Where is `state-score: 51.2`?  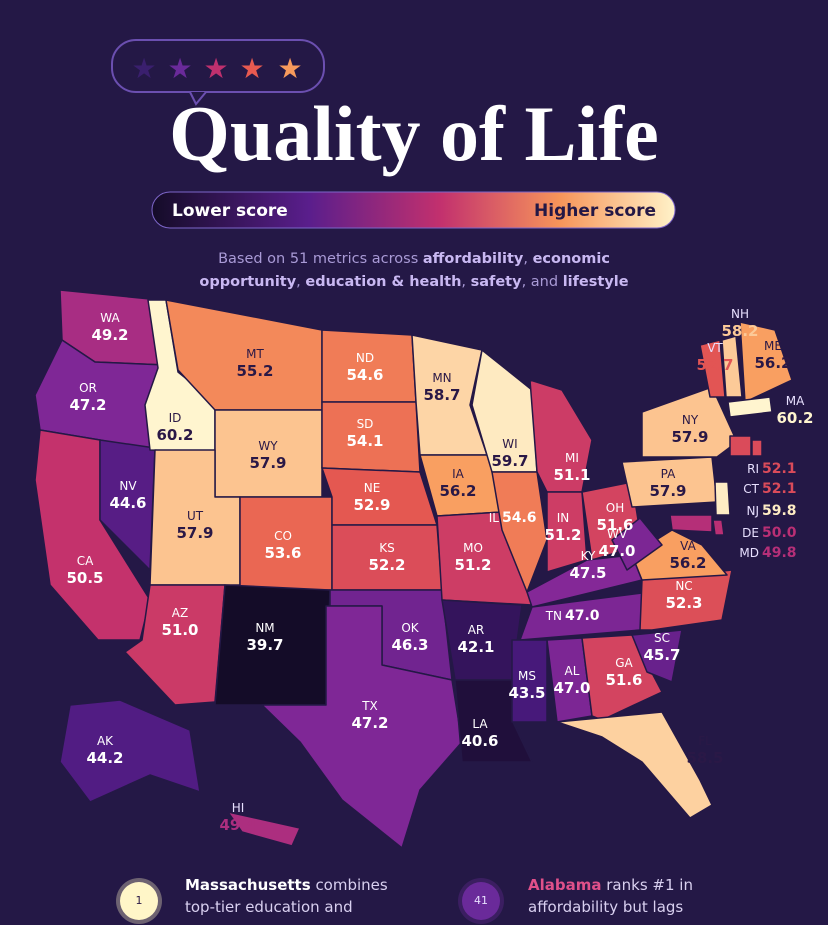 state-score: 51.2 is located at coordinates (562, 535).